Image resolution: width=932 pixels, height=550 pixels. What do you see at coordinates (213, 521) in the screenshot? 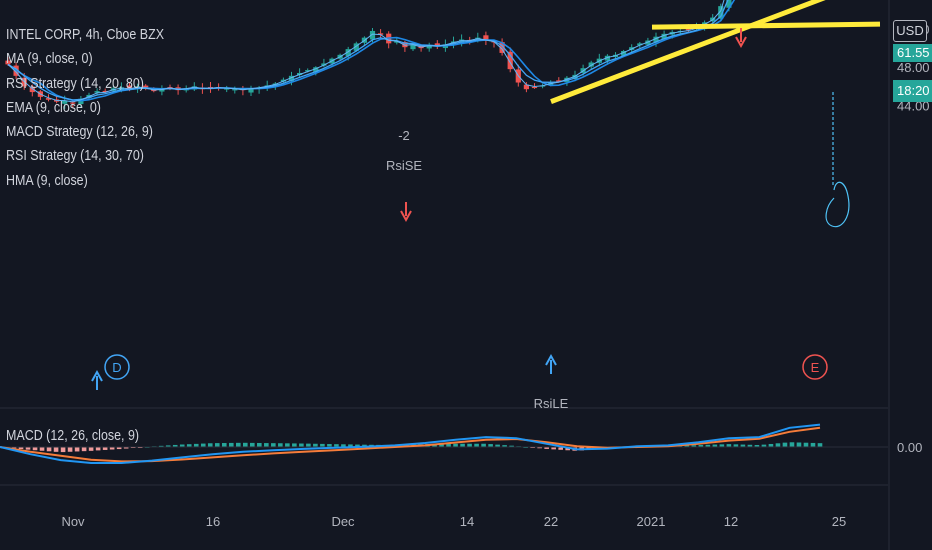
I see `time-tick-label: 16` at bounding box center [213, 521].